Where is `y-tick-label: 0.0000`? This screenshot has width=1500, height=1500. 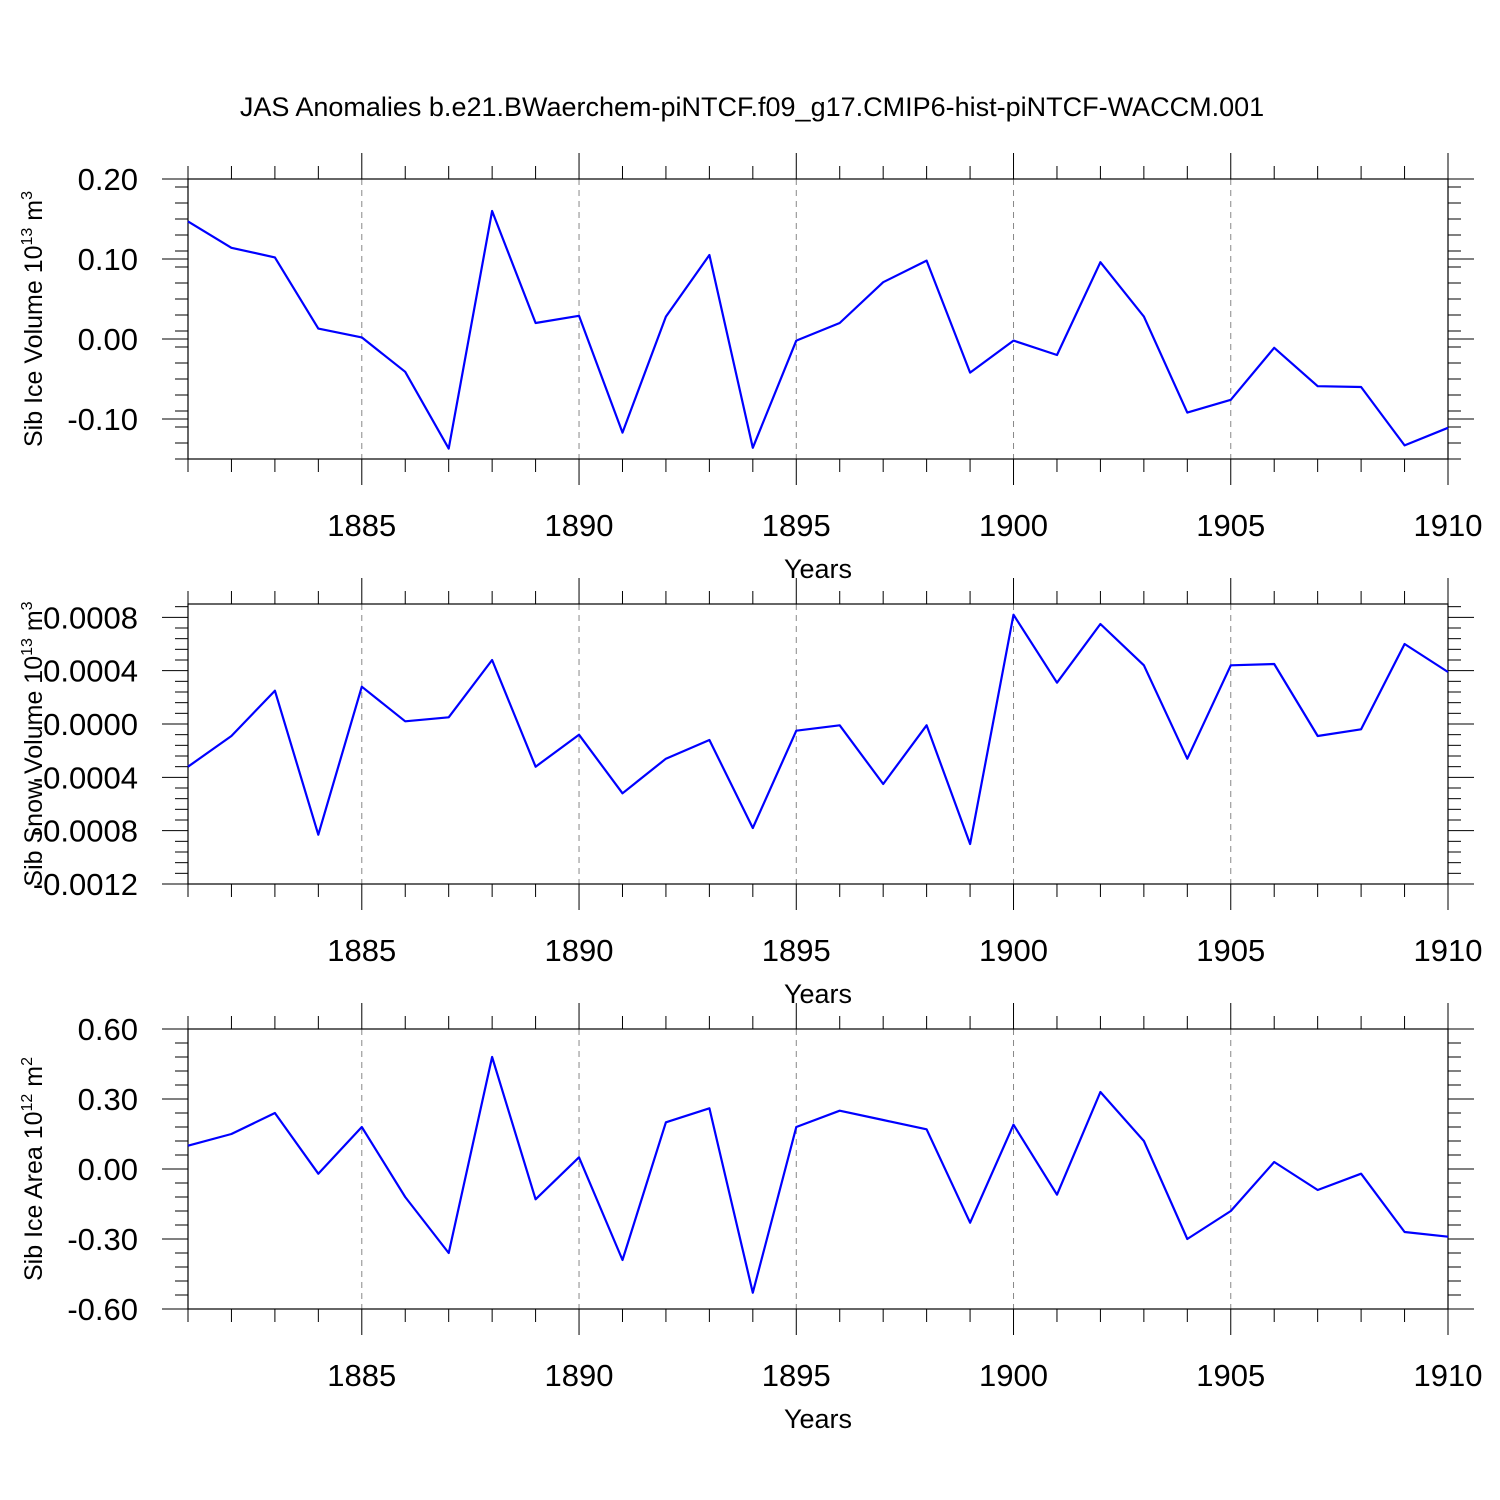 y-tick-label: 0.0000 is located at coordinates (90, 724).